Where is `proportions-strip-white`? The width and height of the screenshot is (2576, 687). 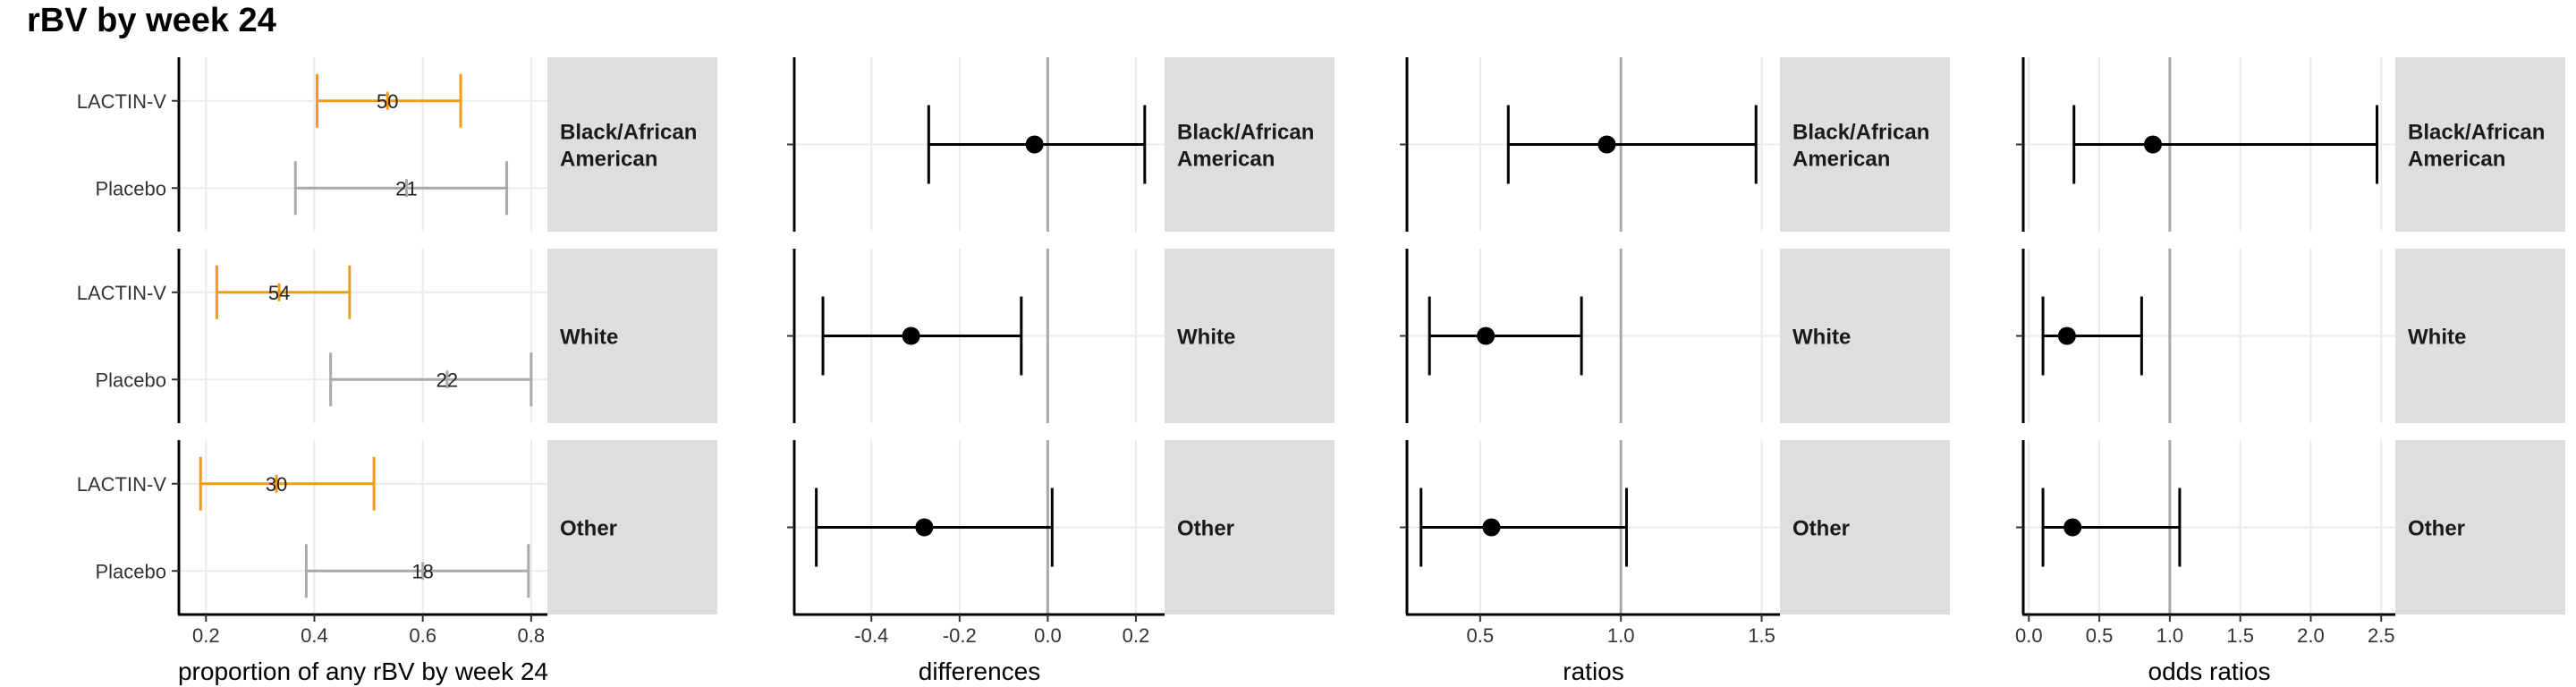 proportions-strip-white is located at coordinates (632, 336).